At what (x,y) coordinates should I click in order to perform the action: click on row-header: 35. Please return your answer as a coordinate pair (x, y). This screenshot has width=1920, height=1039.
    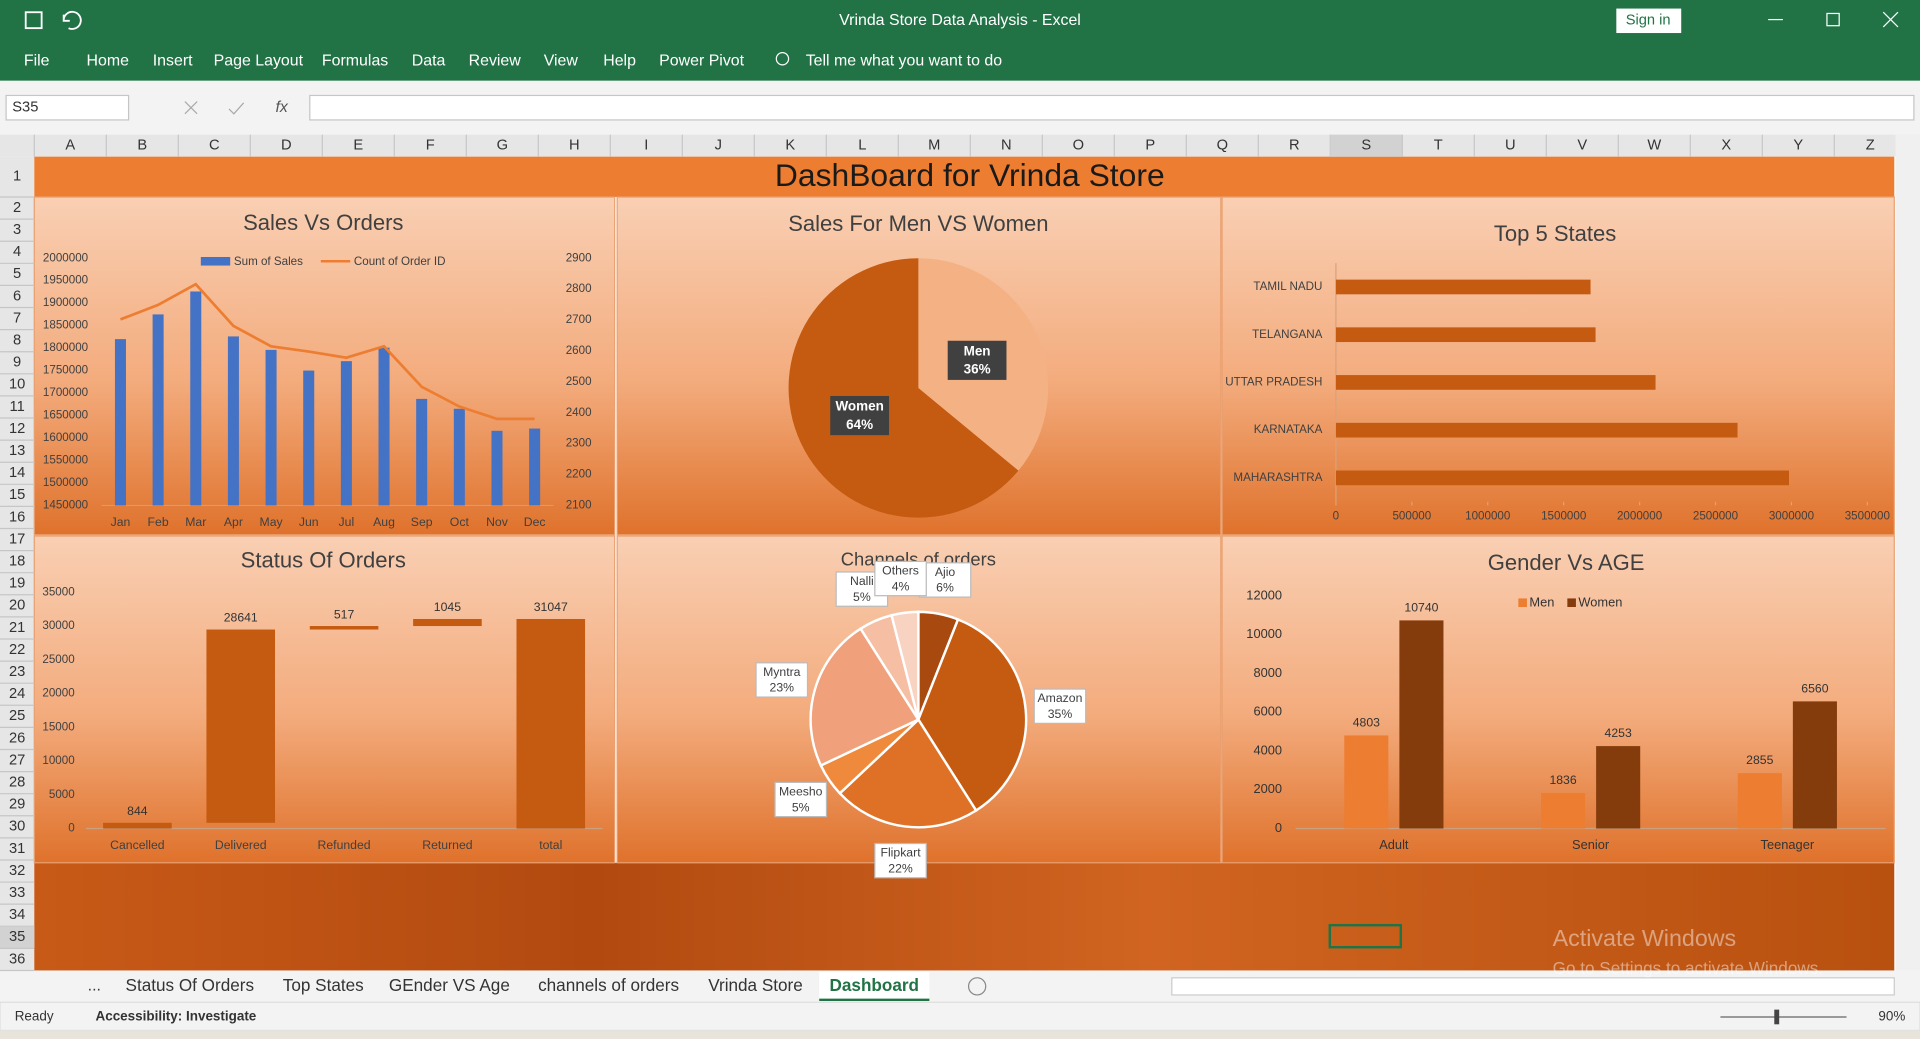
    Looking at the image, I should click on (17, 937).